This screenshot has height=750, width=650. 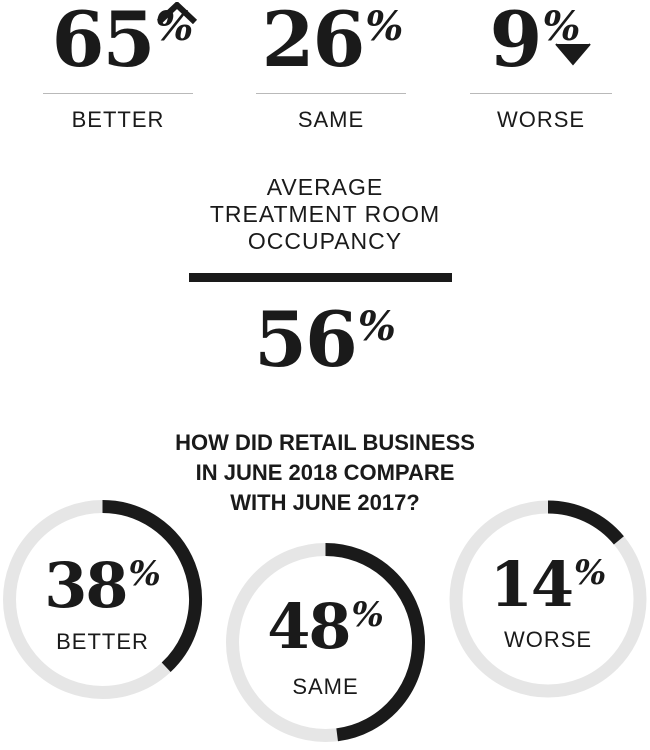 What do you see at coordinates (548, 640) in the screenshot?
I see `ring-worse-label: WORSE` at bounding box center [548, 640].